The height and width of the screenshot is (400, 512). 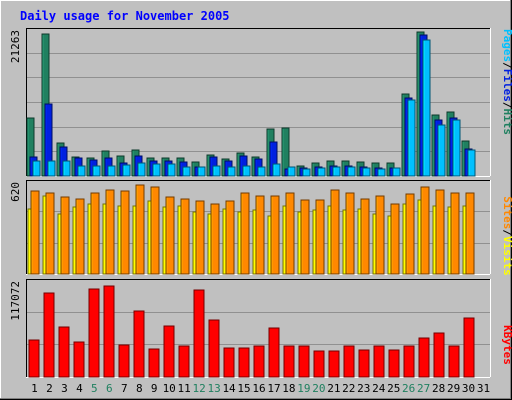 I want to click on day-label: 23, so click(x=363, y=388).